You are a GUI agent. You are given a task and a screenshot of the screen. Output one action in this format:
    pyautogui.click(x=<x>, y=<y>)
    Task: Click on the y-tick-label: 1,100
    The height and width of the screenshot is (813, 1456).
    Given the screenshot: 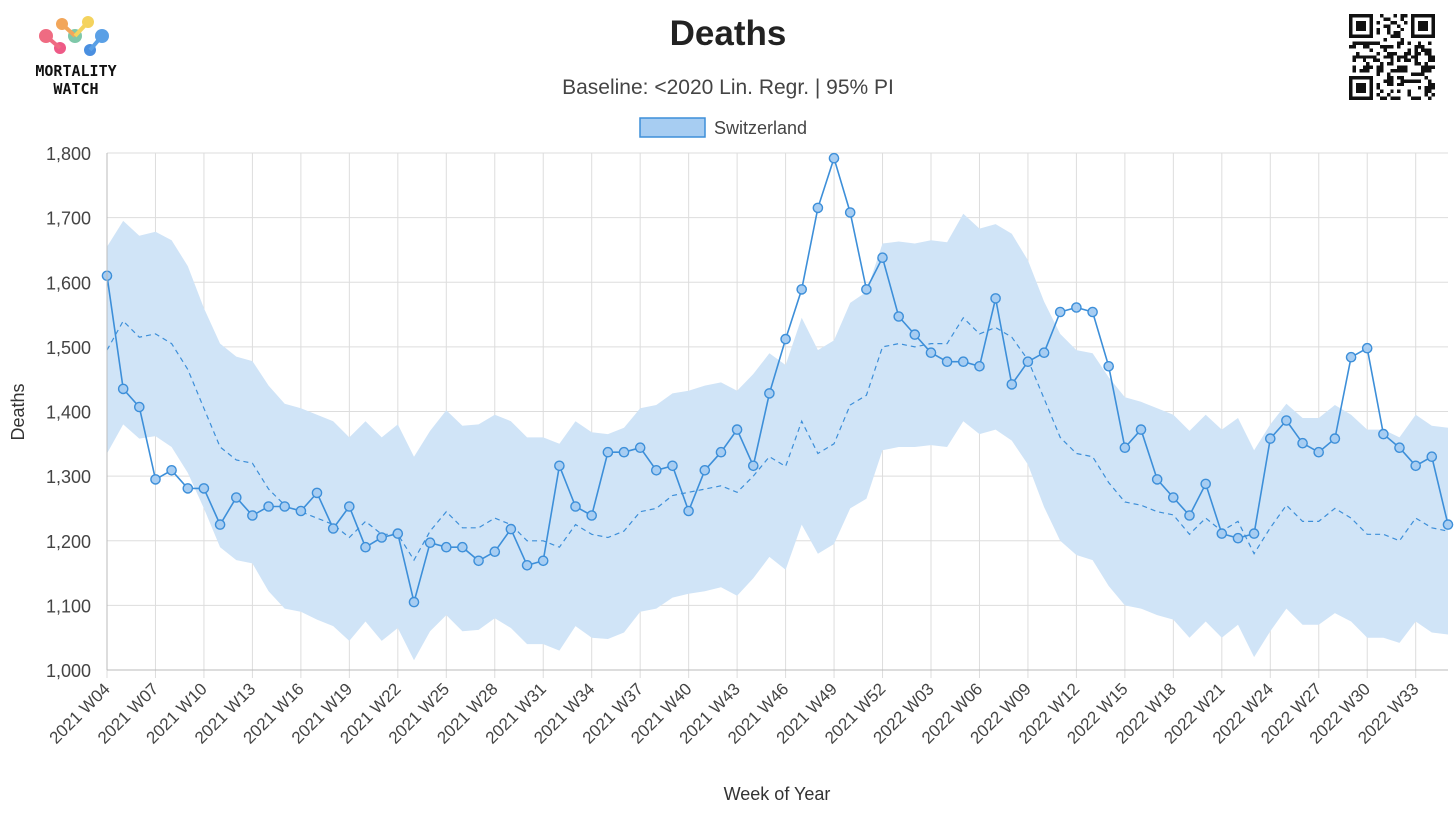 What is the action you would take?
    pyautogui.click(x=68, y=606)
    